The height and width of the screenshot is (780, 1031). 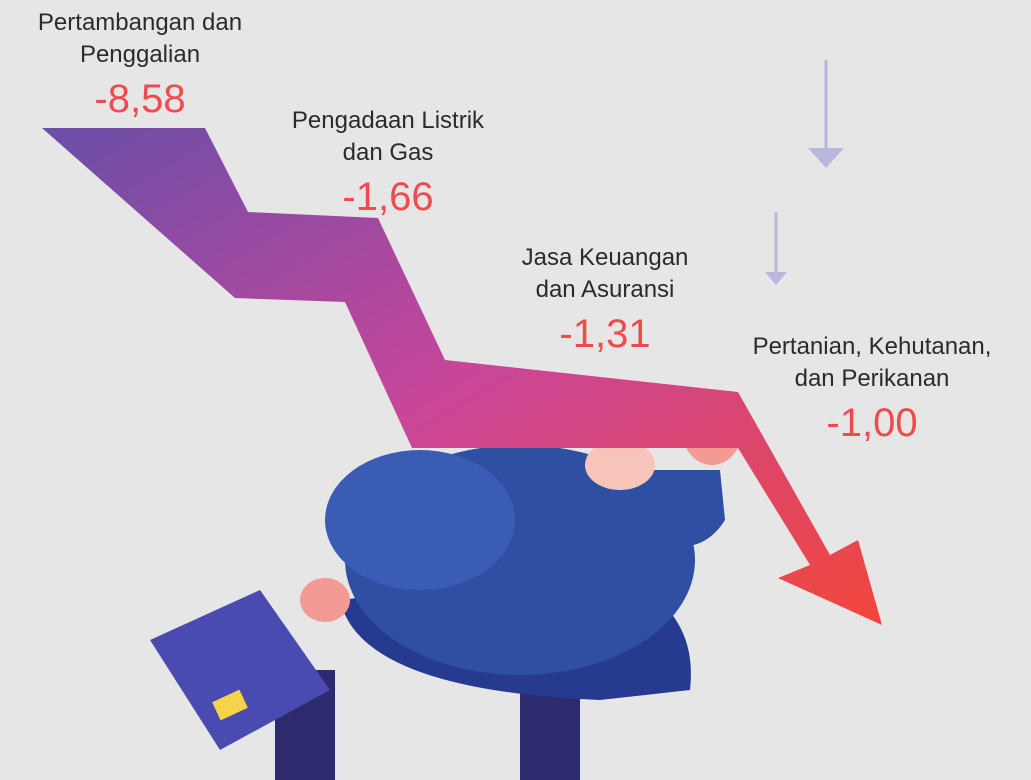 I want to click on sector-label: Jasa Keuangan, so click(x=605, y=257).